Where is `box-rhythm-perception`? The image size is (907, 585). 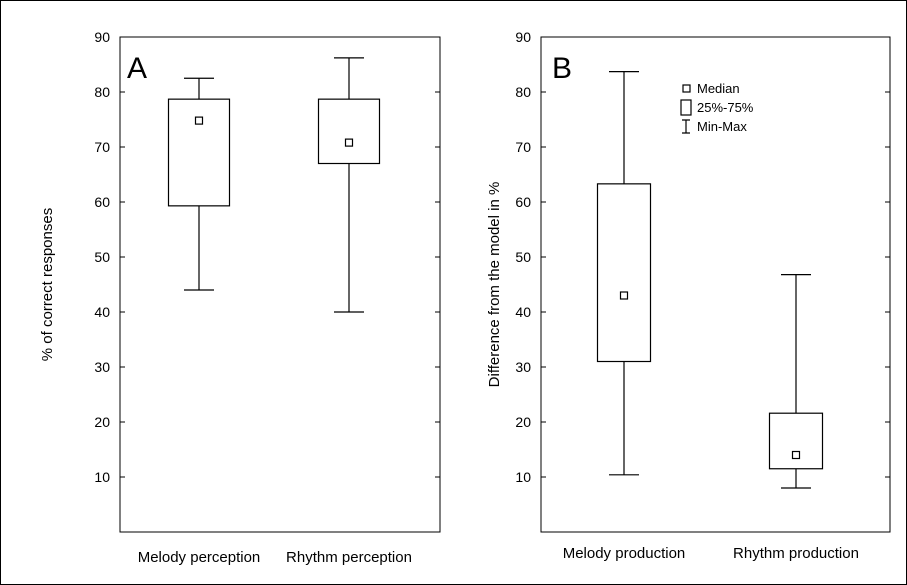
box-rhythm-perception is located at coordinates (349, 185).